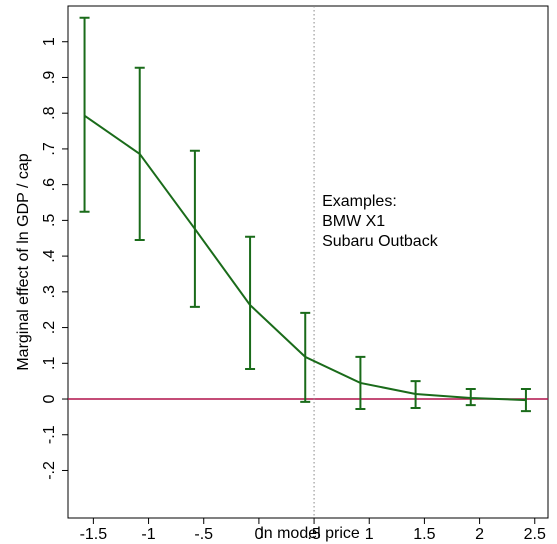  Describe the element at coordinates (49, 184) in the screenshot. I see `y-tick-label: .6` at that location.